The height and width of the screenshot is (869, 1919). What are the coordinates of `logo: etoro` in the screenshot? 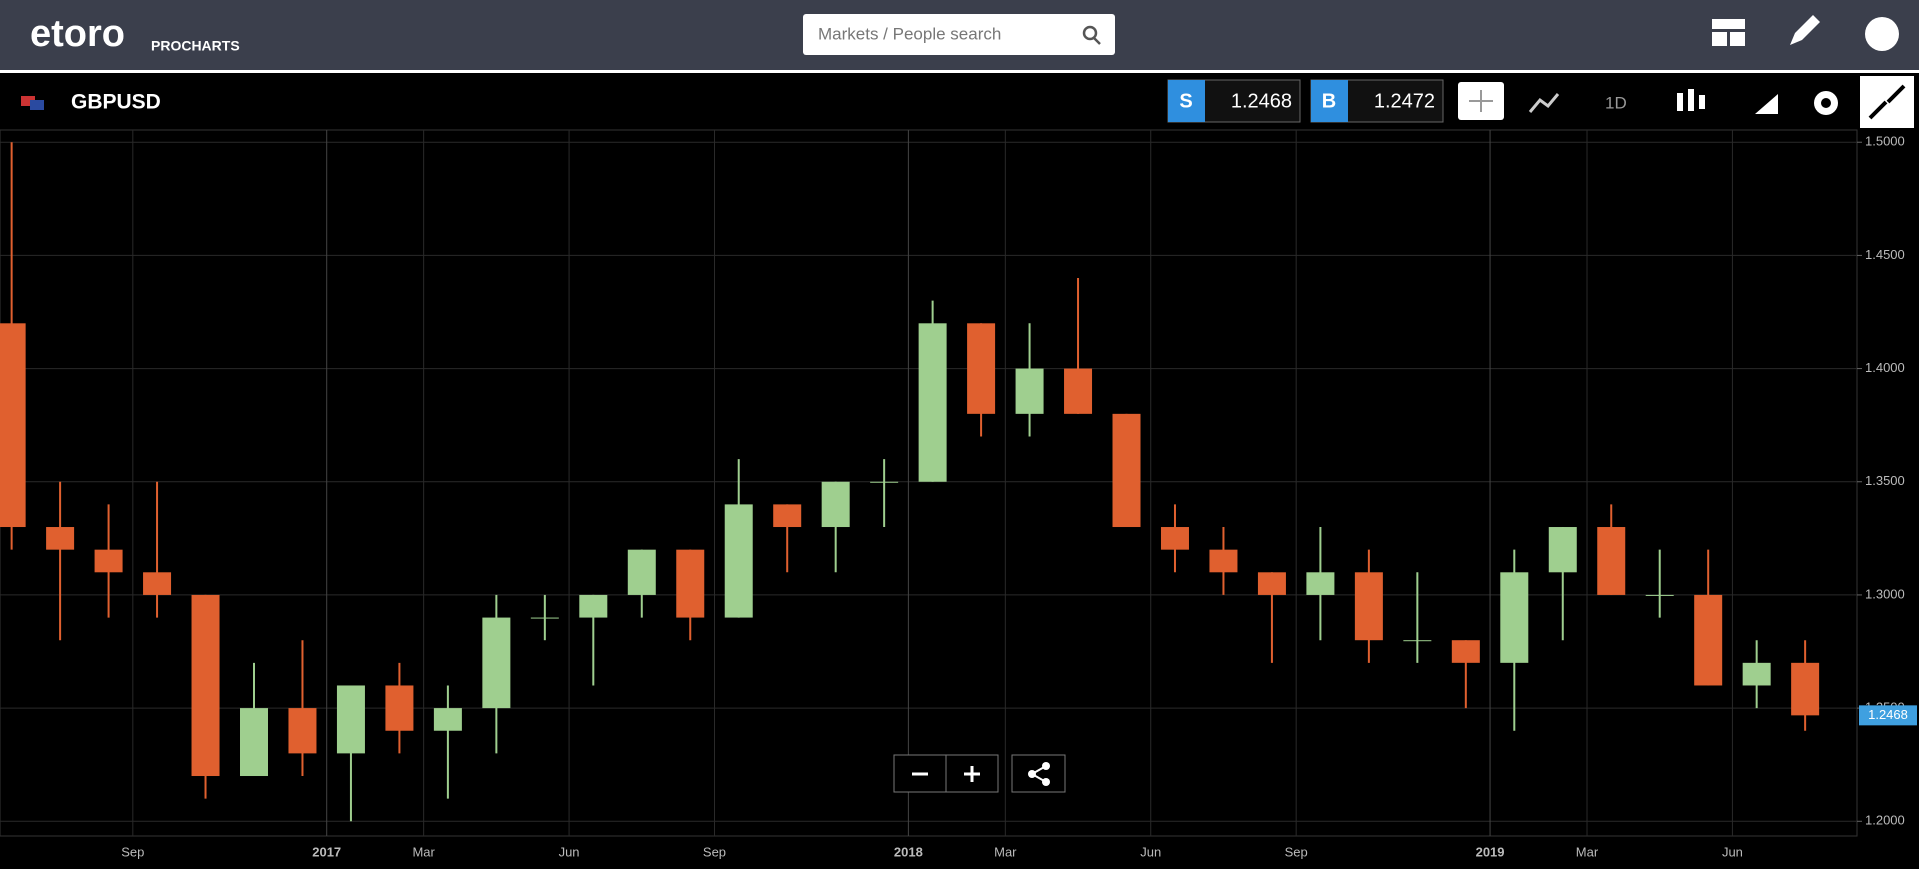 It's located at (77, 34).